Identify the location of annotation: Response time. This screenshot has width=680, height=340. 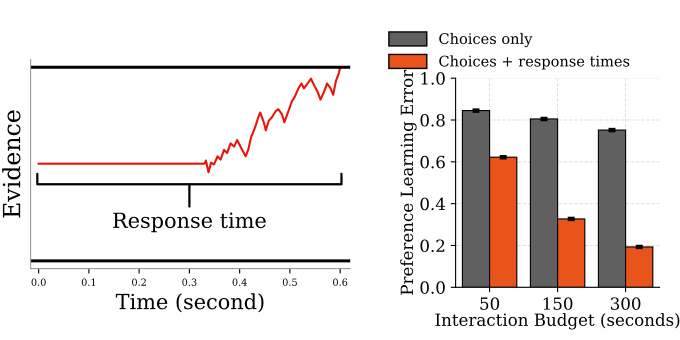
(189, 222).